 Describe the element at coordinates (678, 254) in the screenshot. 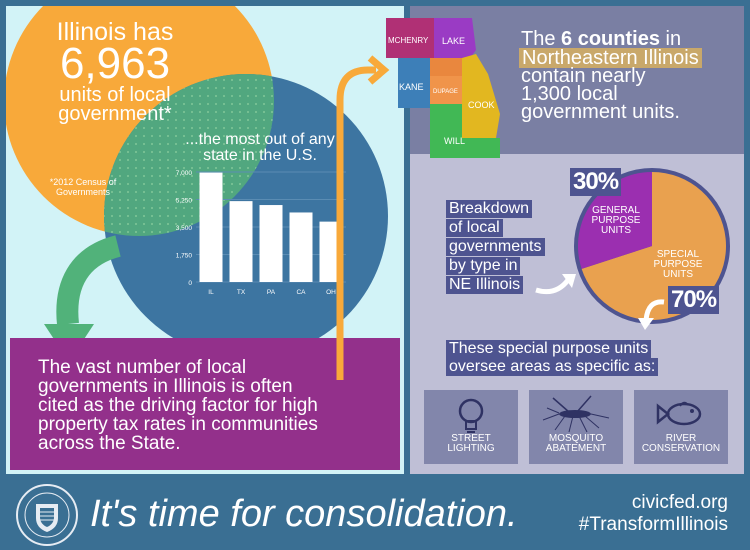

I see `special-label1: SPECIAL` at that location.